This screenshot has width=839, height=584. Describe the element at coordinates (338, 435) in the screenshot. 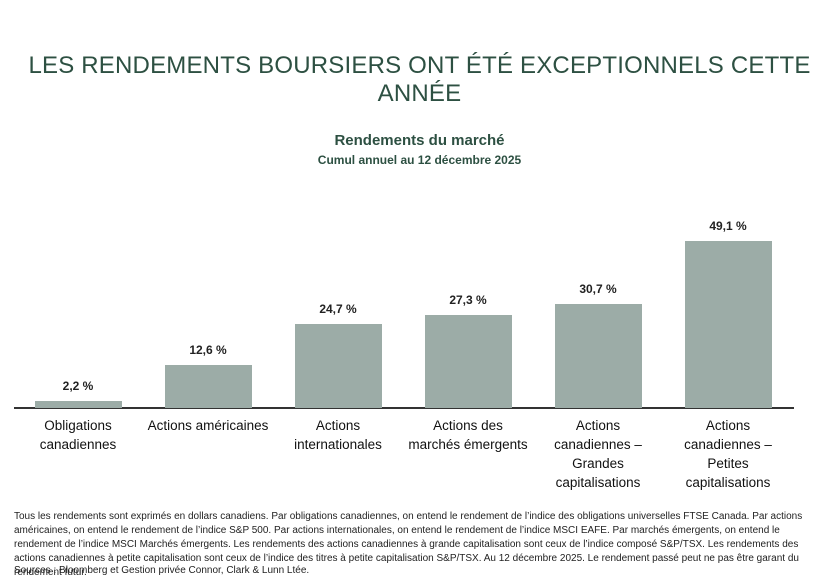

I see `x-tick-label: Actions internationales` at that location.